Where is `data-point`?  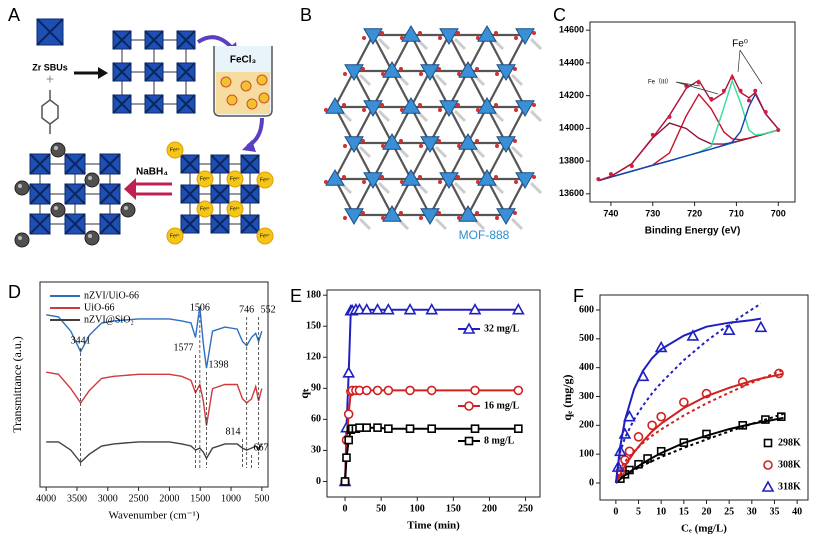 data-point is located at coordinates (748, 100).